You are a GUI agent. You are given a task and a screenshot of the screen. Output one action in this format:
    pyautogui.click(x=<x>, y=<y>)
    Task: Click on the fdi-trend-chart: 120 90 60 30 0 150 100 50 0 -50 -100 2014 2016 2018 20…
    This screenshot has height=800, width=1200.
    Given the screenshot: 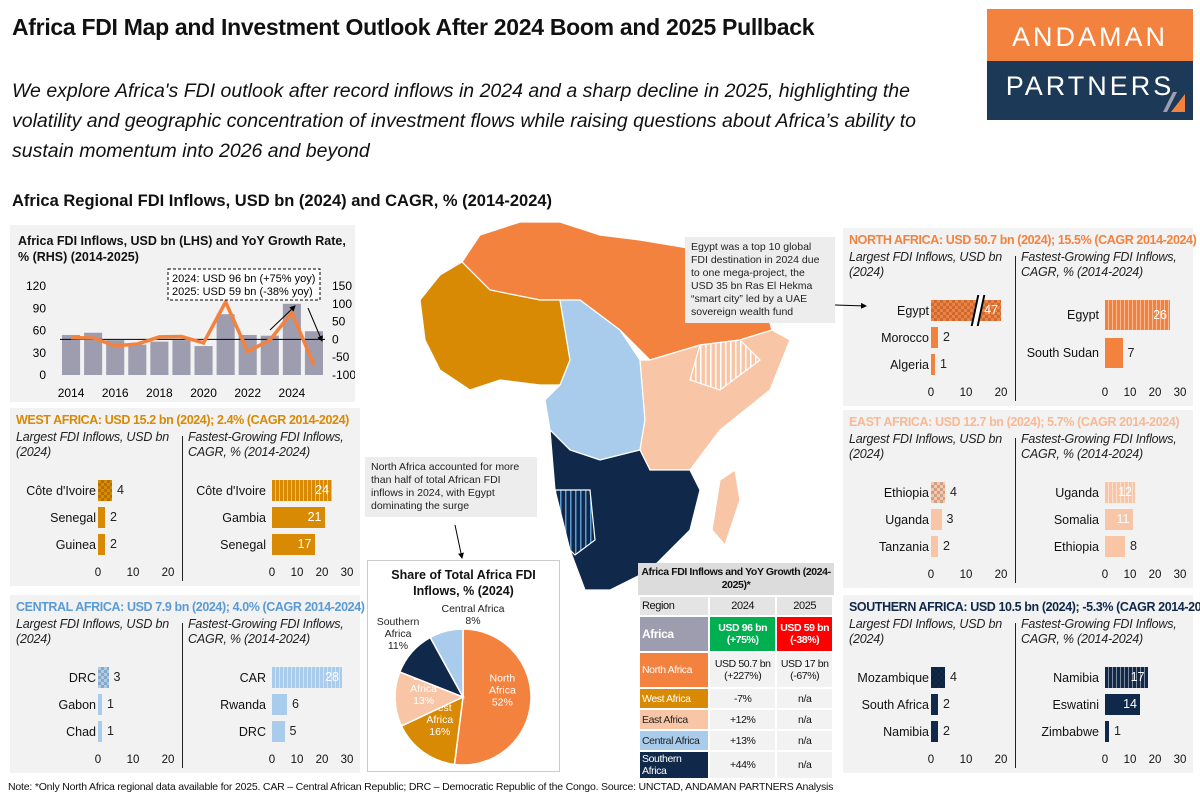 What is the action you would take?
    pyautogui.click(x=190, y=334)
    